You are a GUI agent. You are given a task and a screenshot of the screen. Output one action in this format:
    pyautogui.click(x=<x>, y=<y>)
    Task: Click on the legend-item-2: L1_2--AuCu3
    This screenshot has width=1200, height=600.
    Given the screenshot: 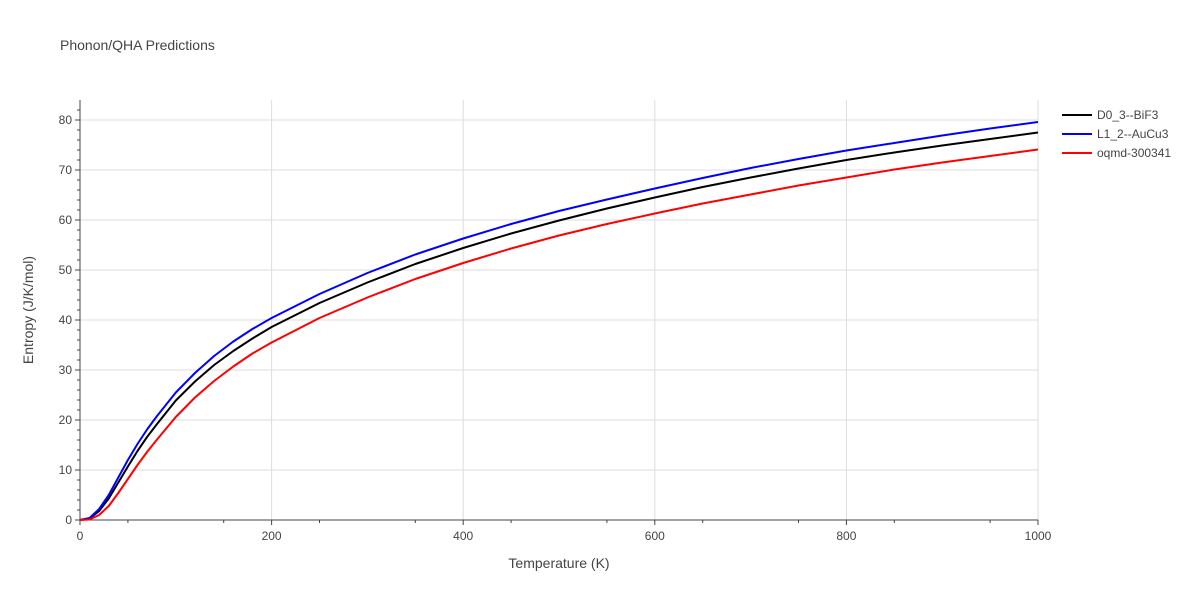 What is the action you would take?
    pyautogui.click(x=1115, y=134)
    